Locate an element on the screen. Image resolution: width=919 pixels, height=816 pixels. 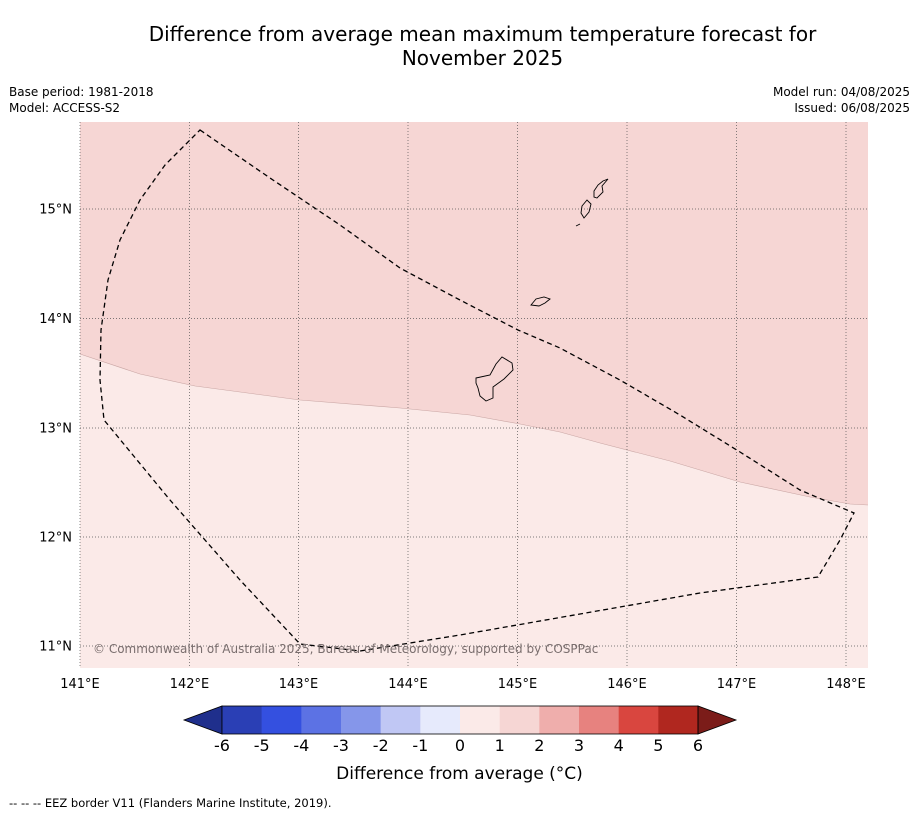
lon-label-141: 141°E is located at coordinates (80, 684).